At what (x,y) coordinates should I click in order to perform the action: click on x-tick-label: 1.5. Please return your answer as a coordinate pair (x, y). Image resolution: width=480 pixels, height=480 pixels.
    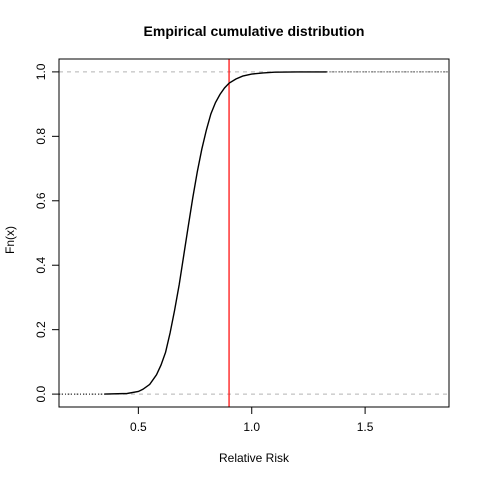
    Looking at the image, I should click on (365, 427).